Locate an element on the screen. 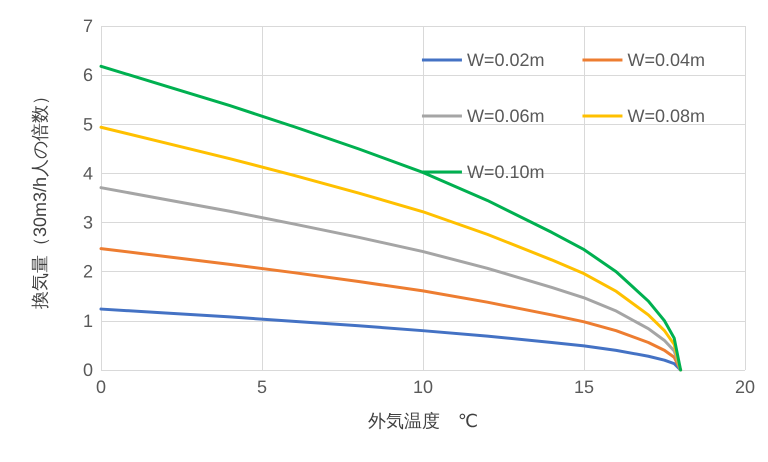 This screenshot has height=462, width=768. legend-label: W=0.10m is located at coordinates (505, 172).